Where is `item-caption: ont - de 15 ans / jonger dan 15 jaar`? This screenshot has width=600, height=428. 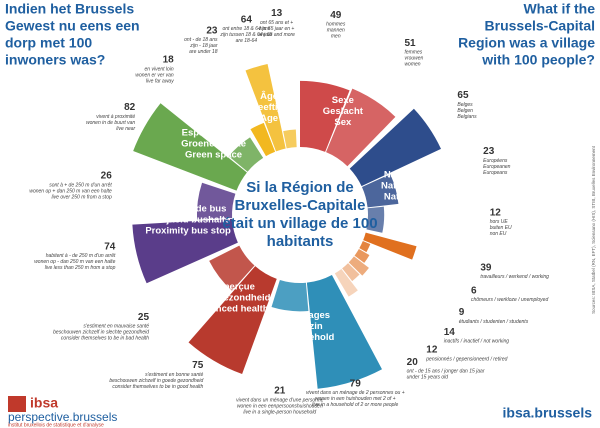 item-caption: ont - de 15 ans / jonger dan 15 jaar is located at coordinates (446, 372).